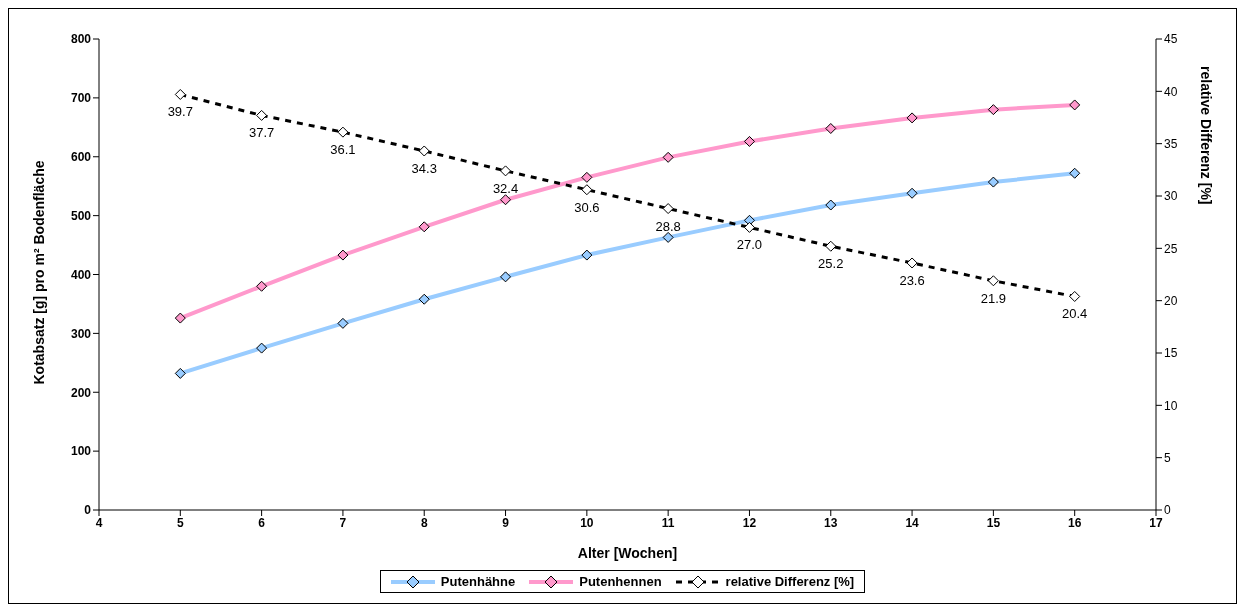 The width and height of the screenshot is (1245, 612). I want to click on x-tick-label: 13, so click(831, 522).